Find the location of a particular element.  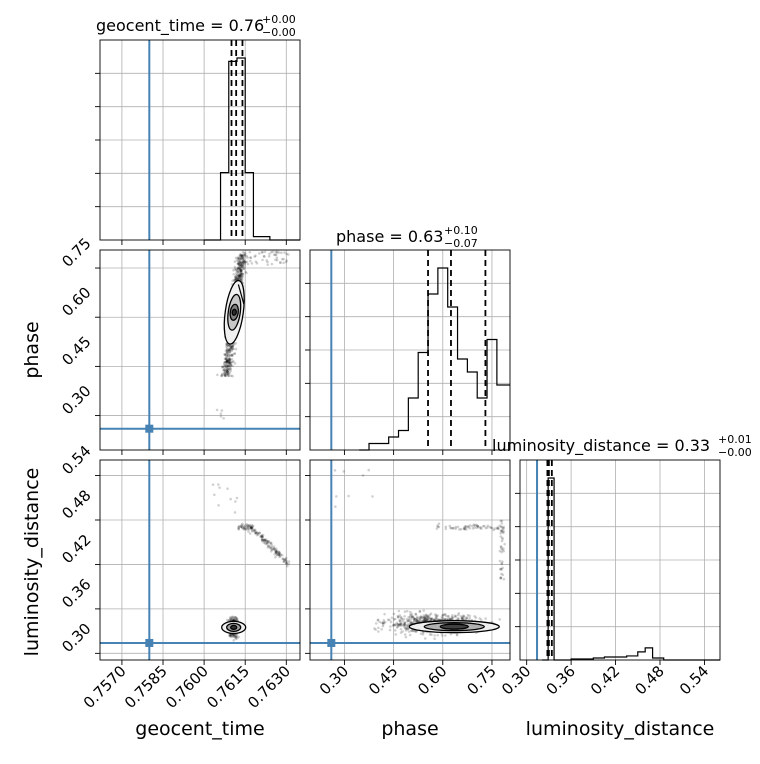

title-luminosity-distance: luminosity_distance = 0.33 is located at coordinates (601, 446).